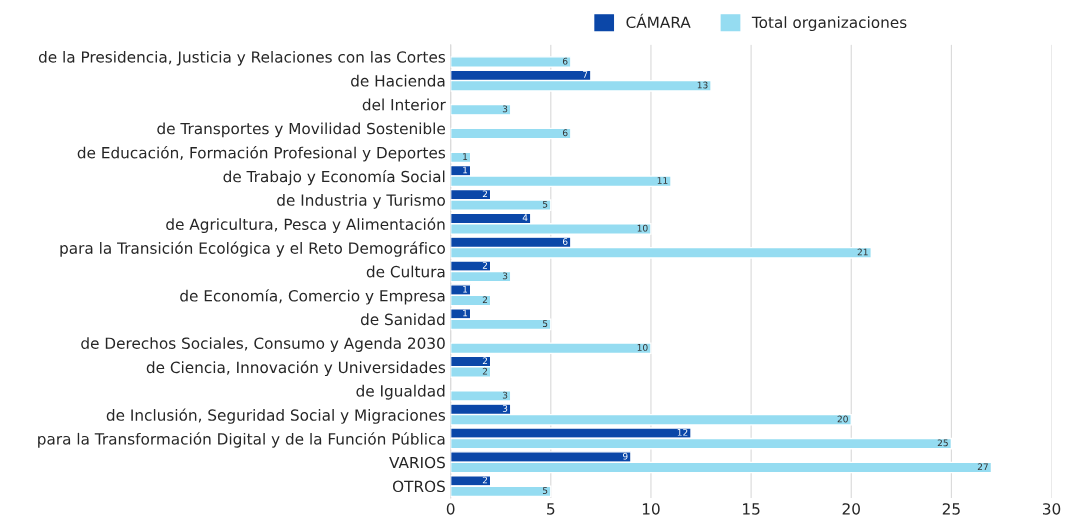 Image resolution: width=1073 pixels, height=527 pixels. Describe the element at coordinates (651, 509) in the screenshot. I see `x-tick-label: 10` at that location.